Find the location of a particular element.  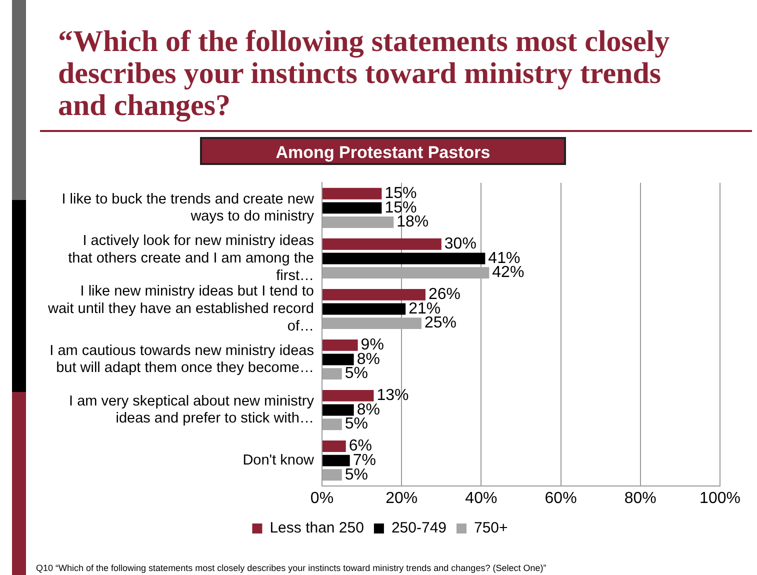

data-label: 42% is located at coordinates (508, 273).